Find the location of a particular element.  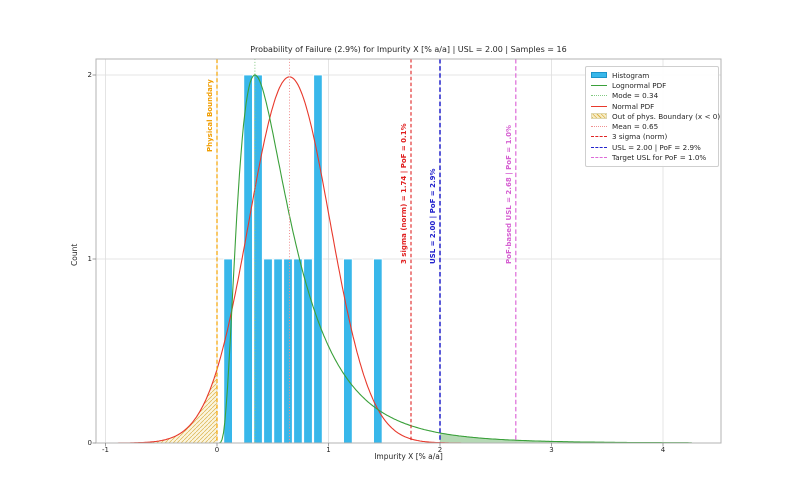

x-tick-label: 2 is located at coordinates (440, 450).